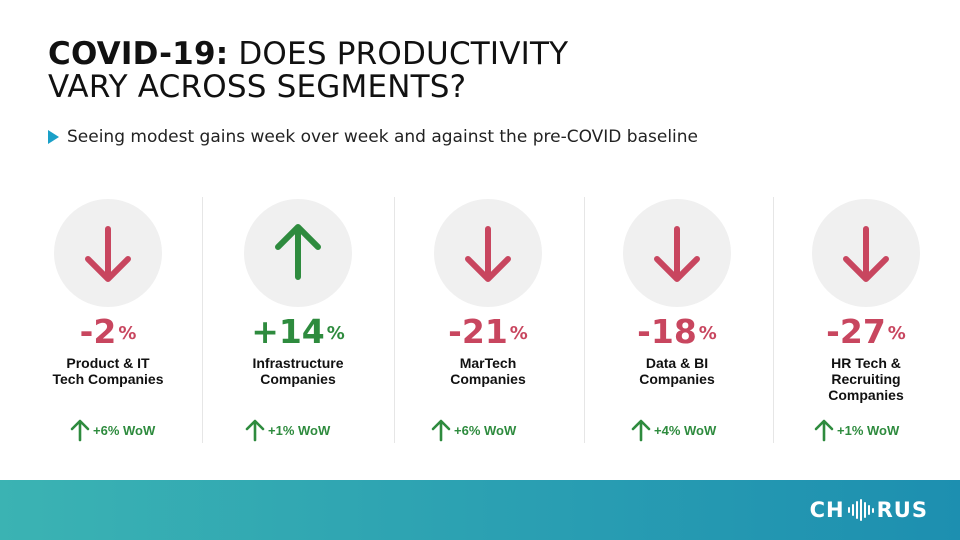 This screenshot has width=960, height=540. Describe the element at coordinates (298, 363) in the screenshot. I see `label-line: Infrastructure` at that location.